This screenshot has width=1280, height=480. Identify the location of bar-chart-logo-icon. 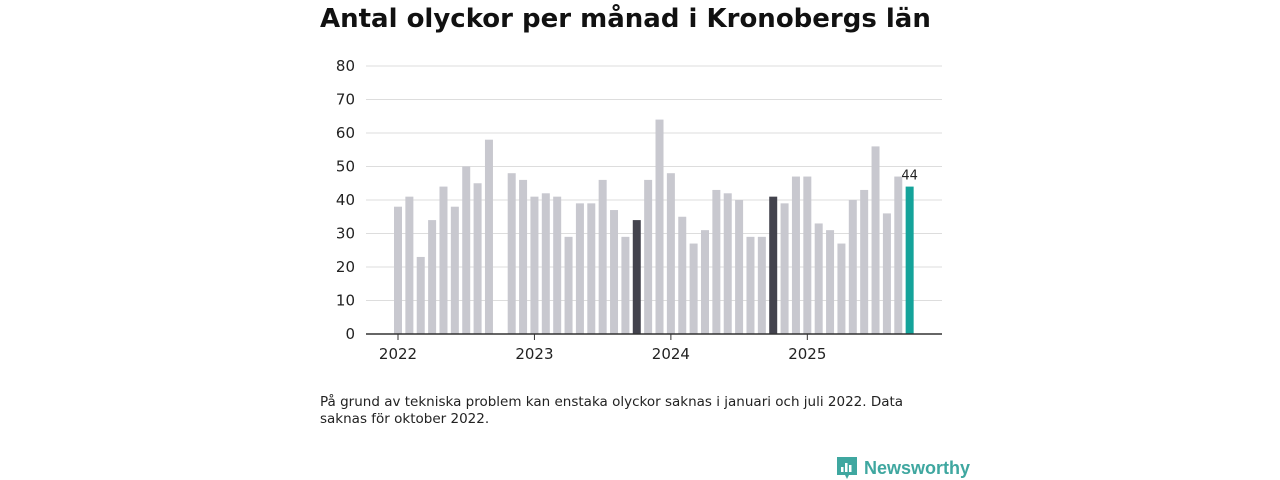
(847, 468).